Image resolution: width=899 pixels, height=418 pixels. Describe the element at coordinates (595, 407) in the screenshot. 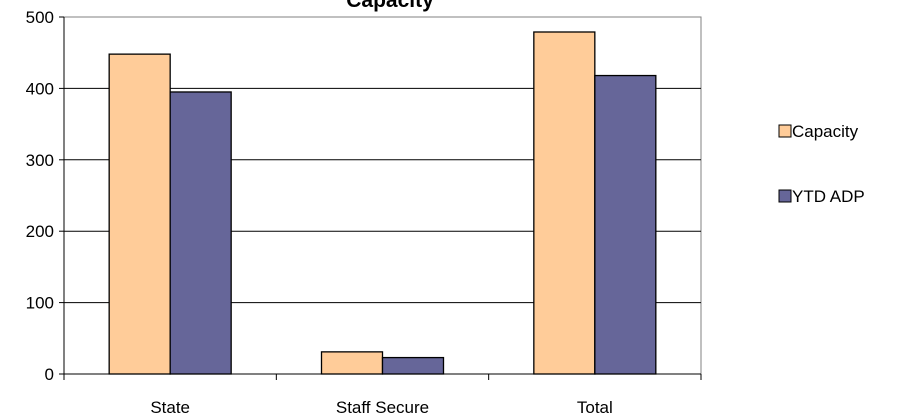

I see `x-tick-label: Total` at that location.